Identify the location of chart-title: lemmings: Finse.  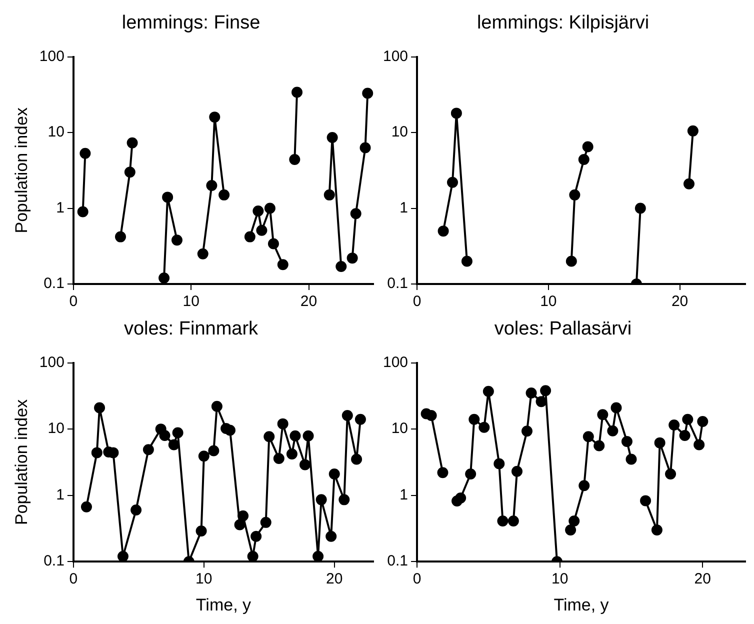
(191, 23).